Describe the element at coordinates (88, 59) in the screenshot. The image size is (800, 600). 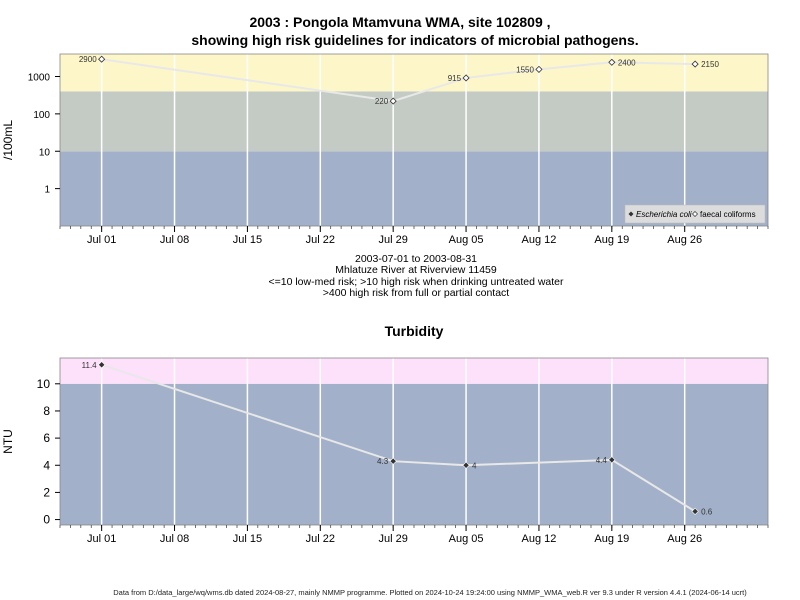
I see `data-label: 2900` at that location.